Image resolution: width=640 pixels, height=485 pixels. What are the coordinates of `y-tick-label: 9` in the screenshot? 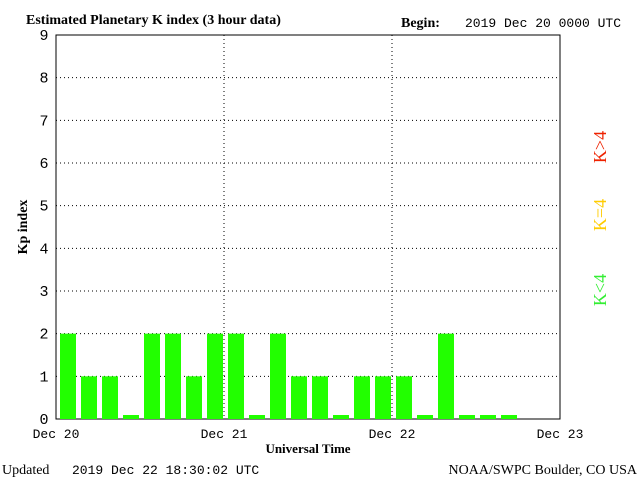 It's located at (43, 36).